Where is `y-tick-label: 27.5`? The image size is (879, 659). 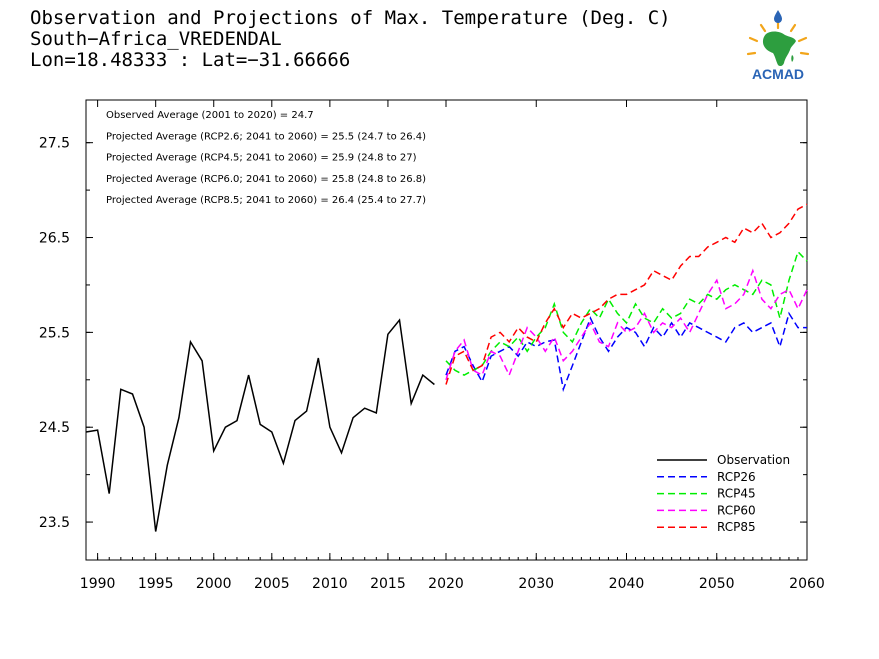 y-tick-label: 27.5 is located at coordinates (54, 144).